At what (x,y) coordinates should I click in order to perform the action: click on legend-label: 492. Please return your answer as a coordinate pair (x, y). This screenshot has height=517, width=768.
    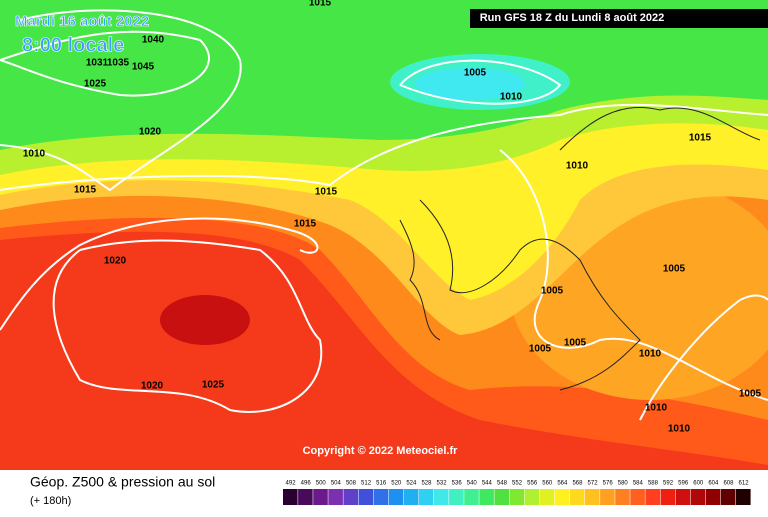
    Looking at the image, I should click on (291, 484).